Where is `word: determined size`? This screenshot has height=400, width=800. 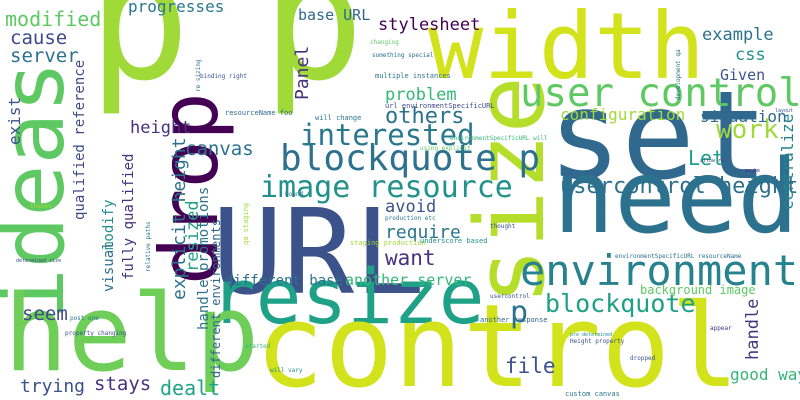 word: determined size is located at coordinates (38, 261).